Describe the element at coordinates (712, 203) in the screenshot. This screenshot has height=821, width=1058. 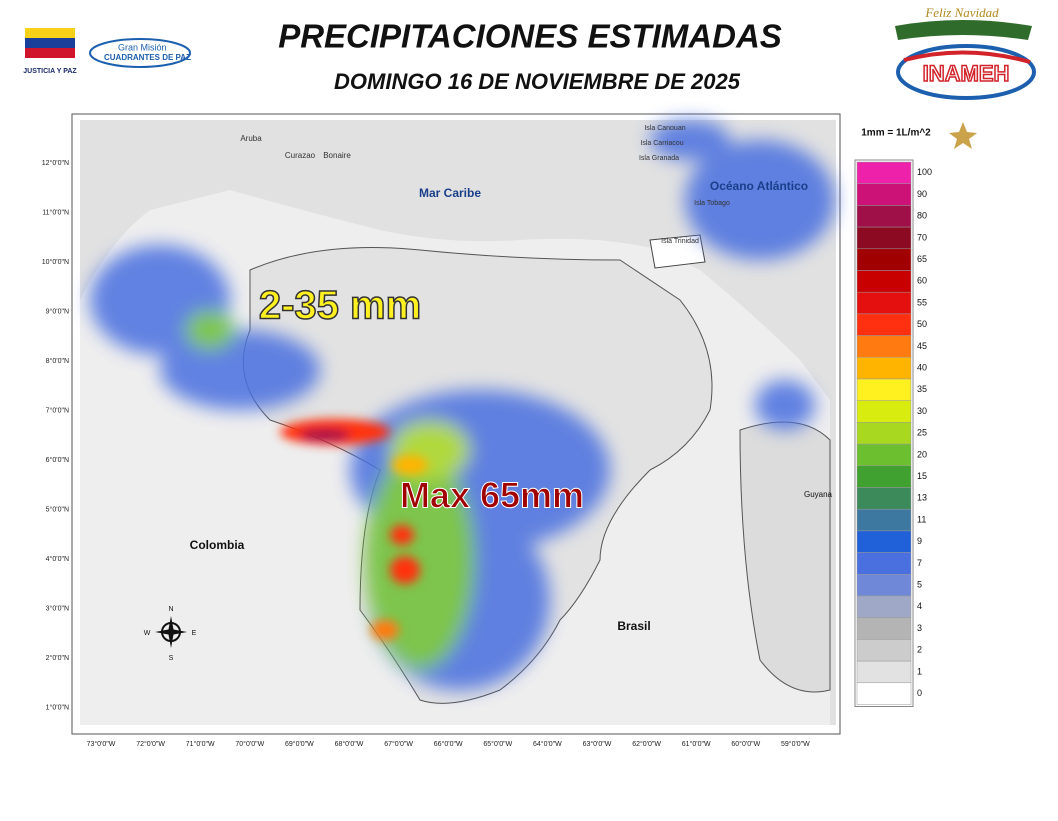
I see `place-label: Isla Tobago` at that location.